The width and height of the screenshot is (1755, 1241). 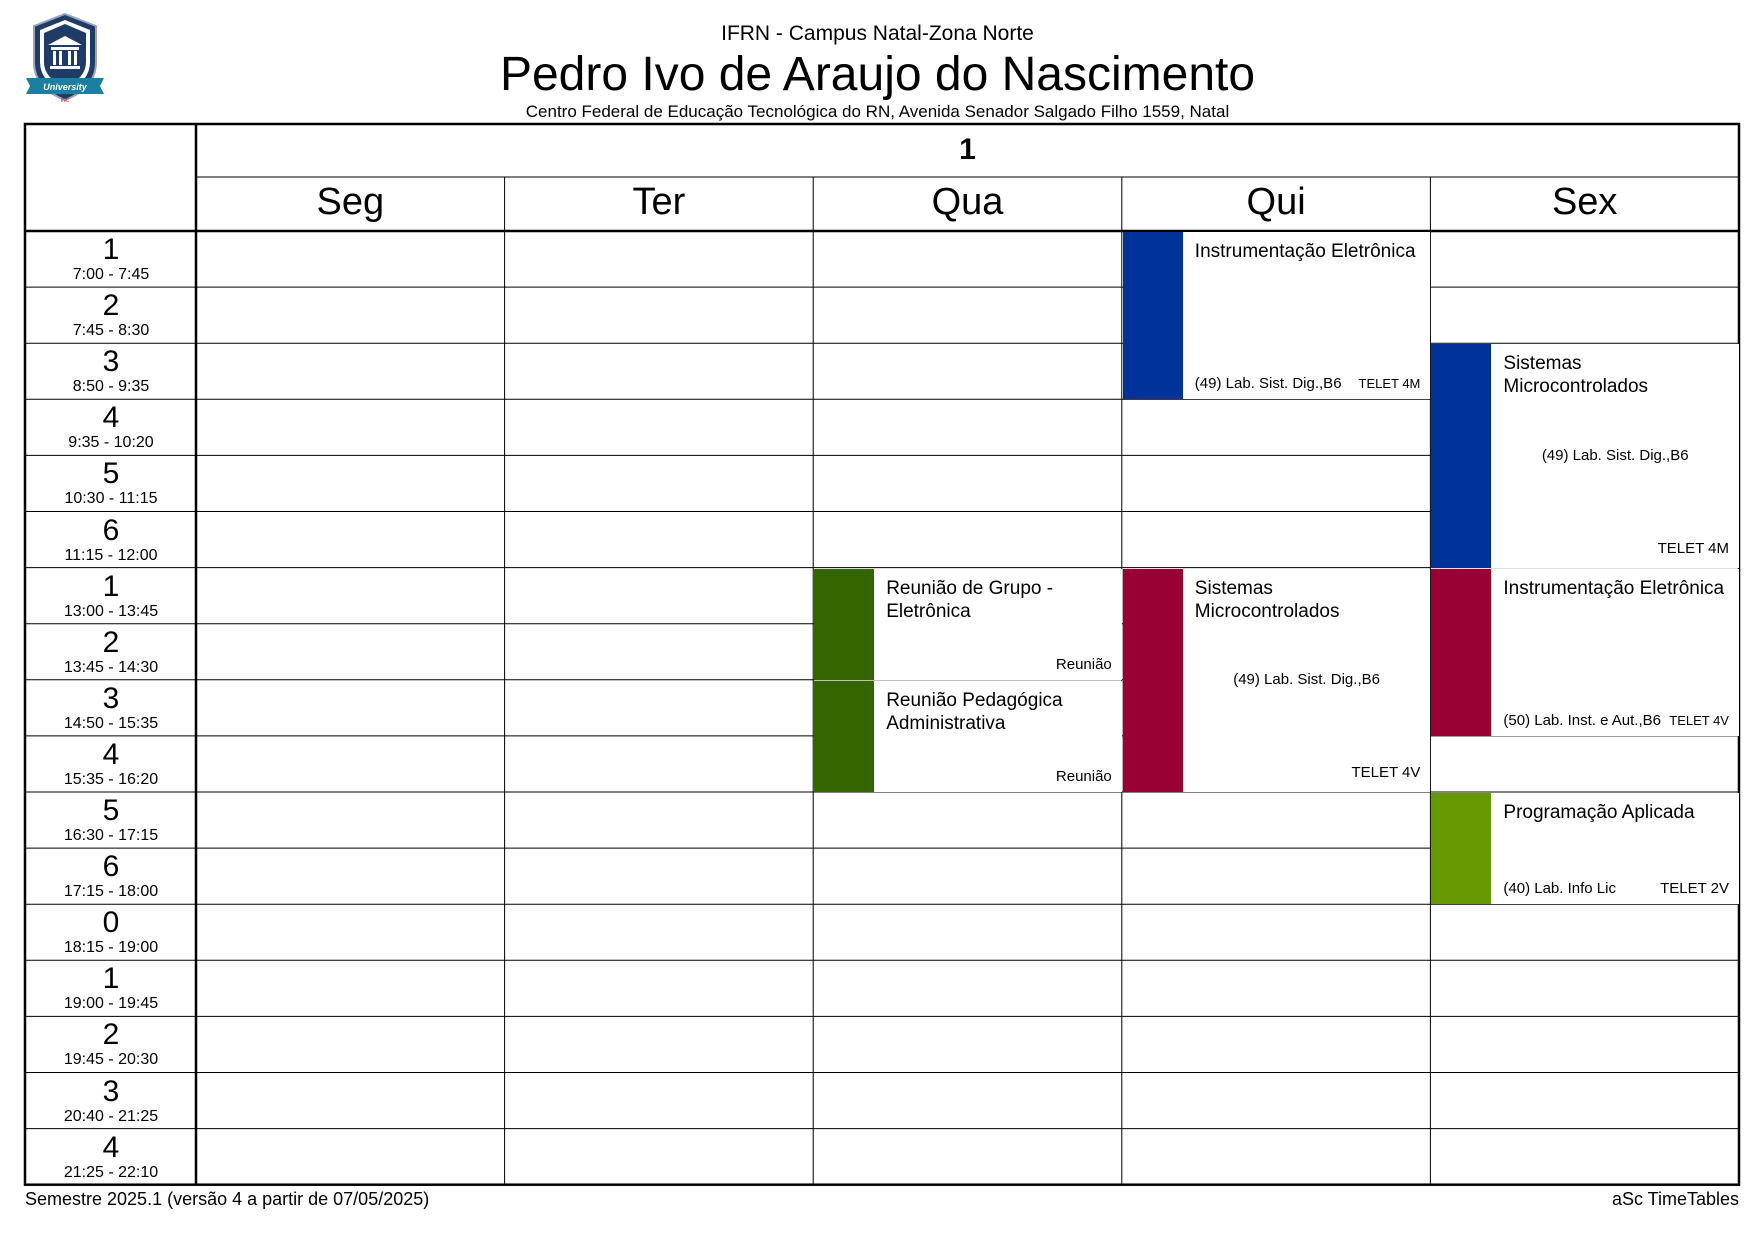 What do you see at coordinates (350, 202) in the screenshot?
I see `day-header-seg: Seg` at bounding box center [350, 202].